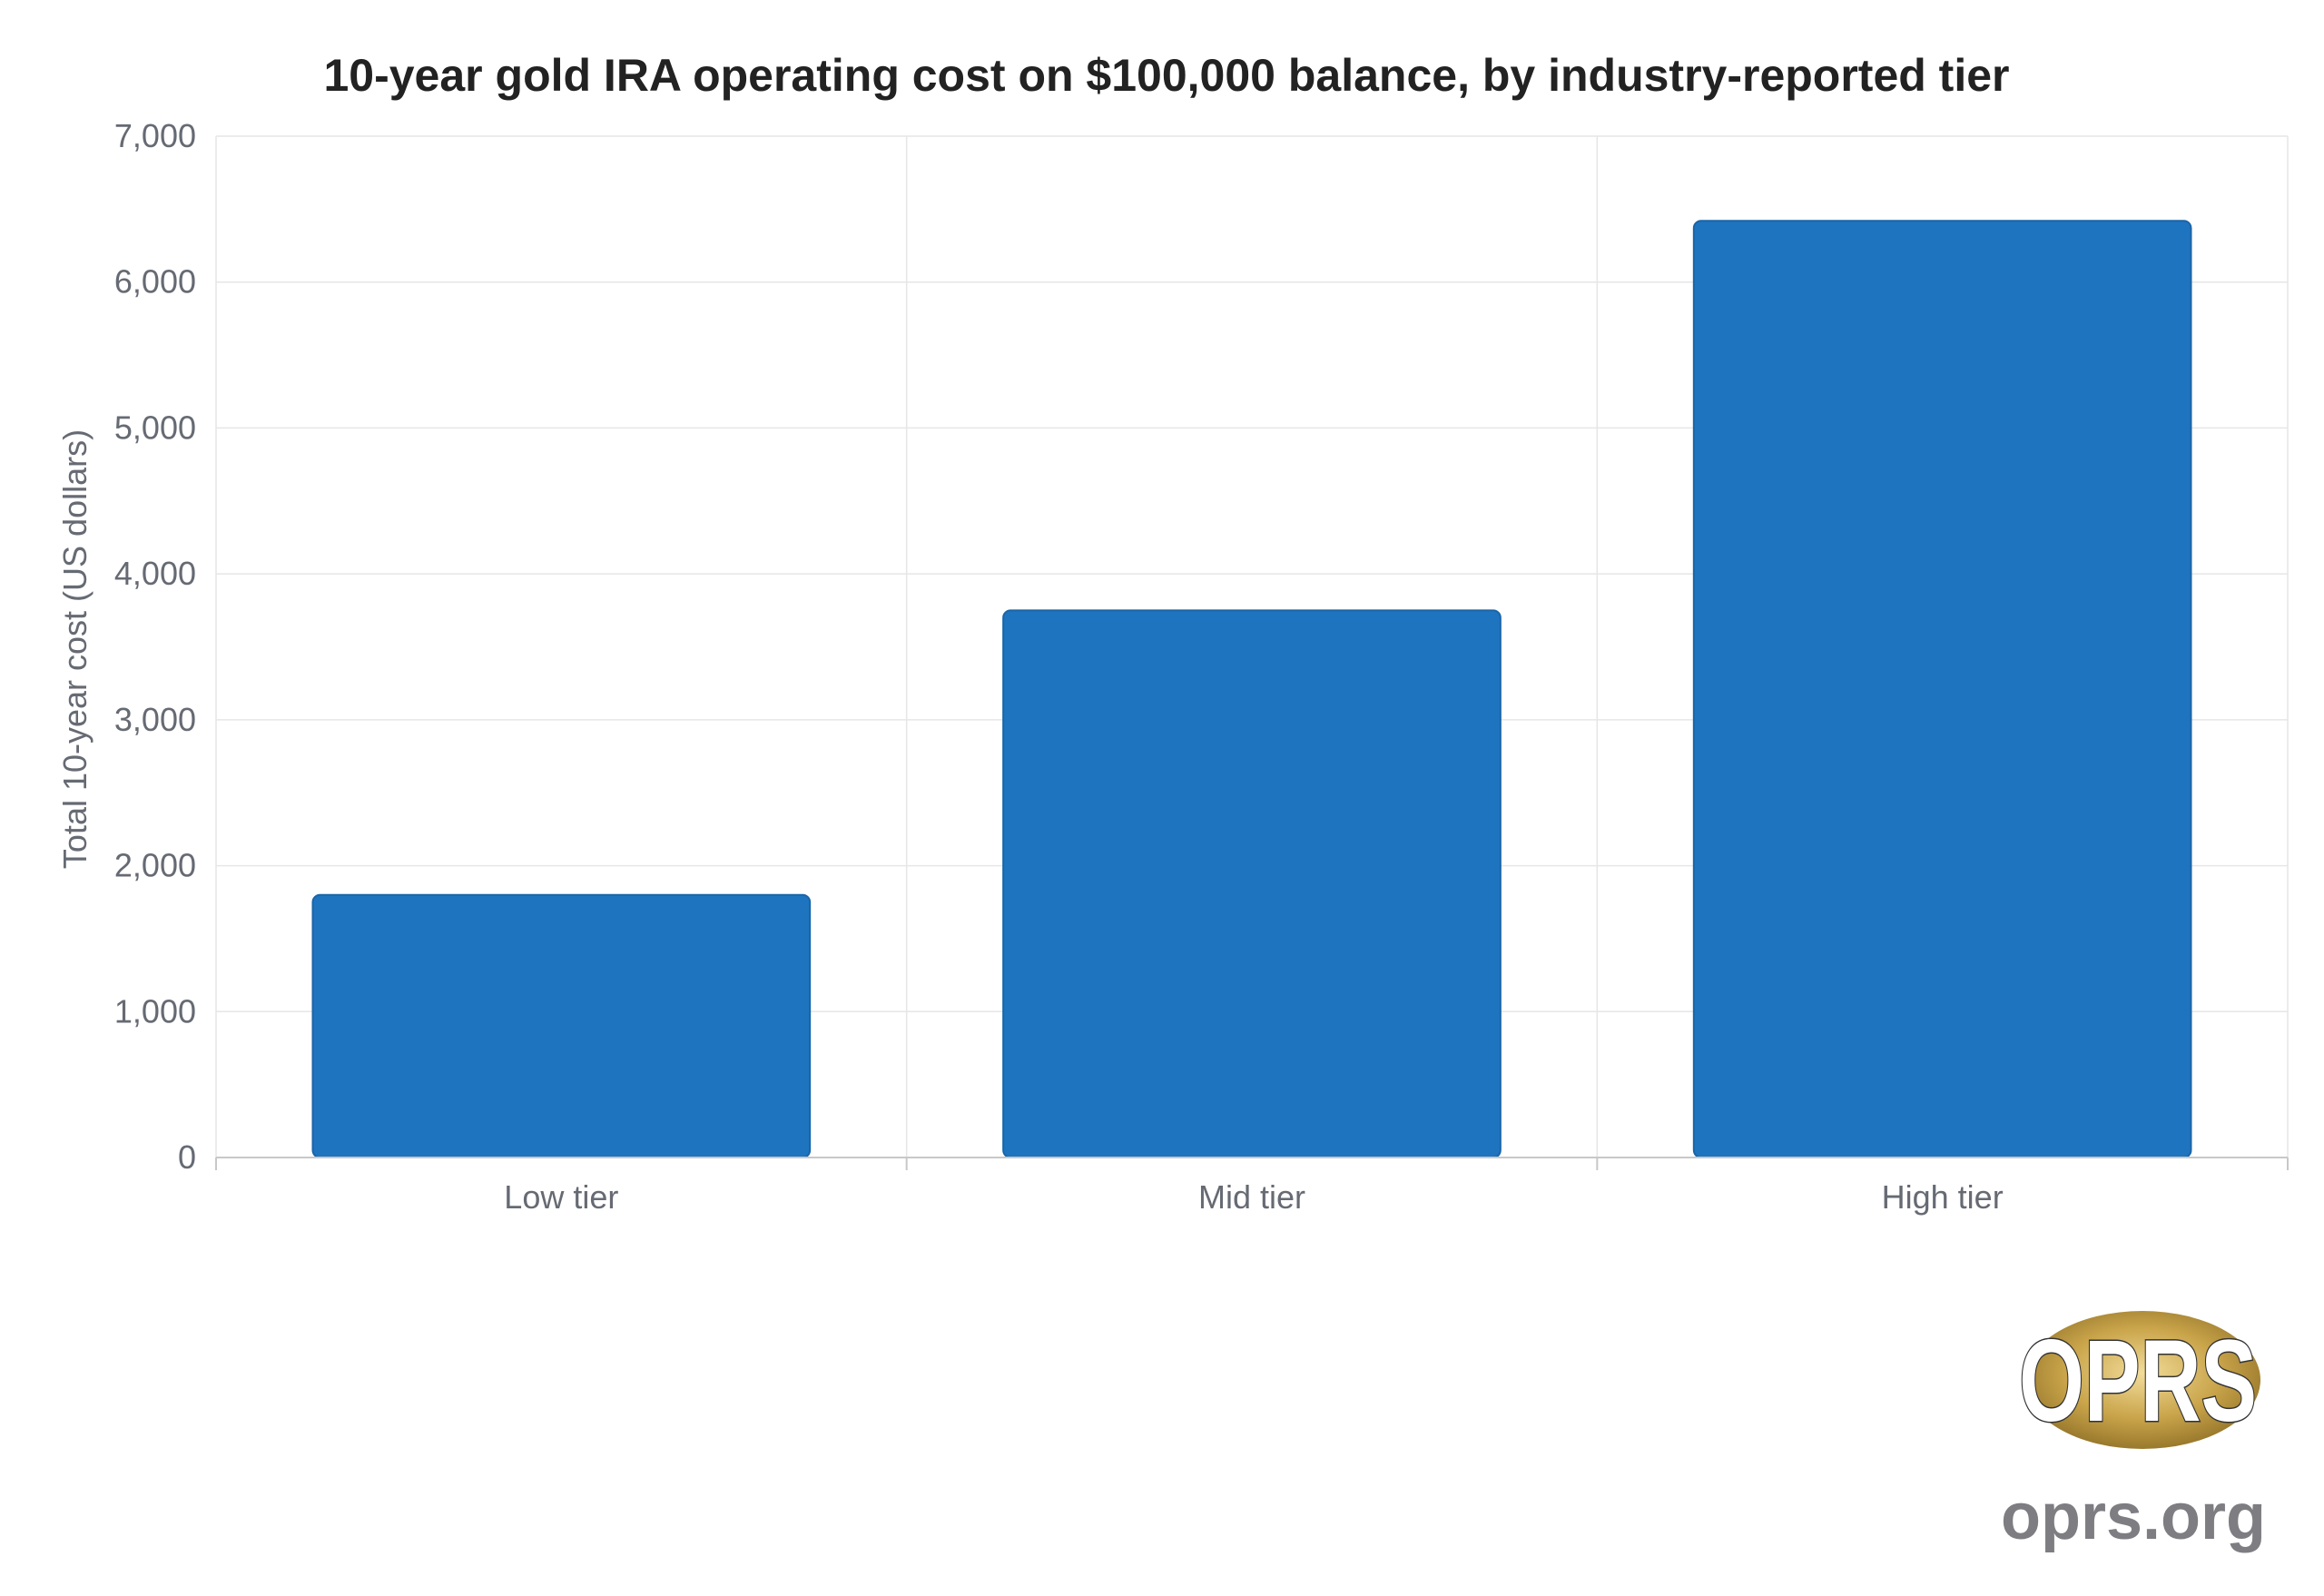 This screenshot has height=1596, width=2324. I want to click on bar-low-tier, so click(561, 1025).